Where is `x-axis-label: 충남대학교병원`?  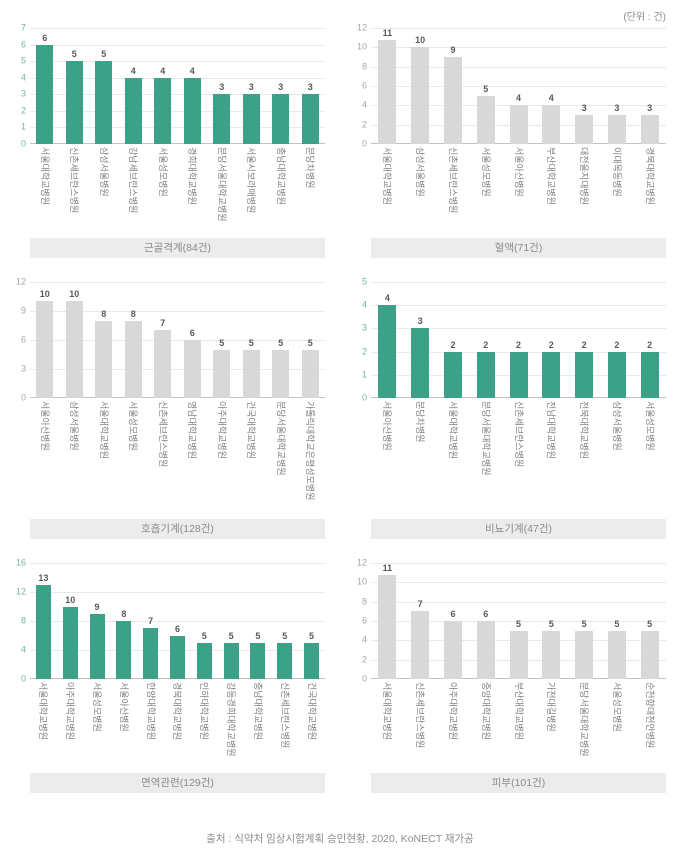
x-axis-label: 충남대학교병원 is located at coordinates (280, 176).